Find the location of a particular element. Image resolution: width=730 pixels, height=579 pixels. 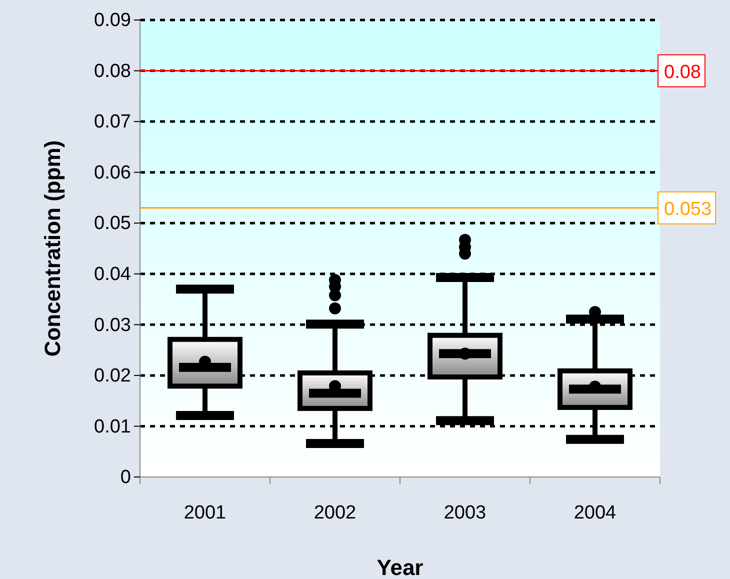

y-axis-title: Concentration (ppm) is located at coordinates (52, 248).